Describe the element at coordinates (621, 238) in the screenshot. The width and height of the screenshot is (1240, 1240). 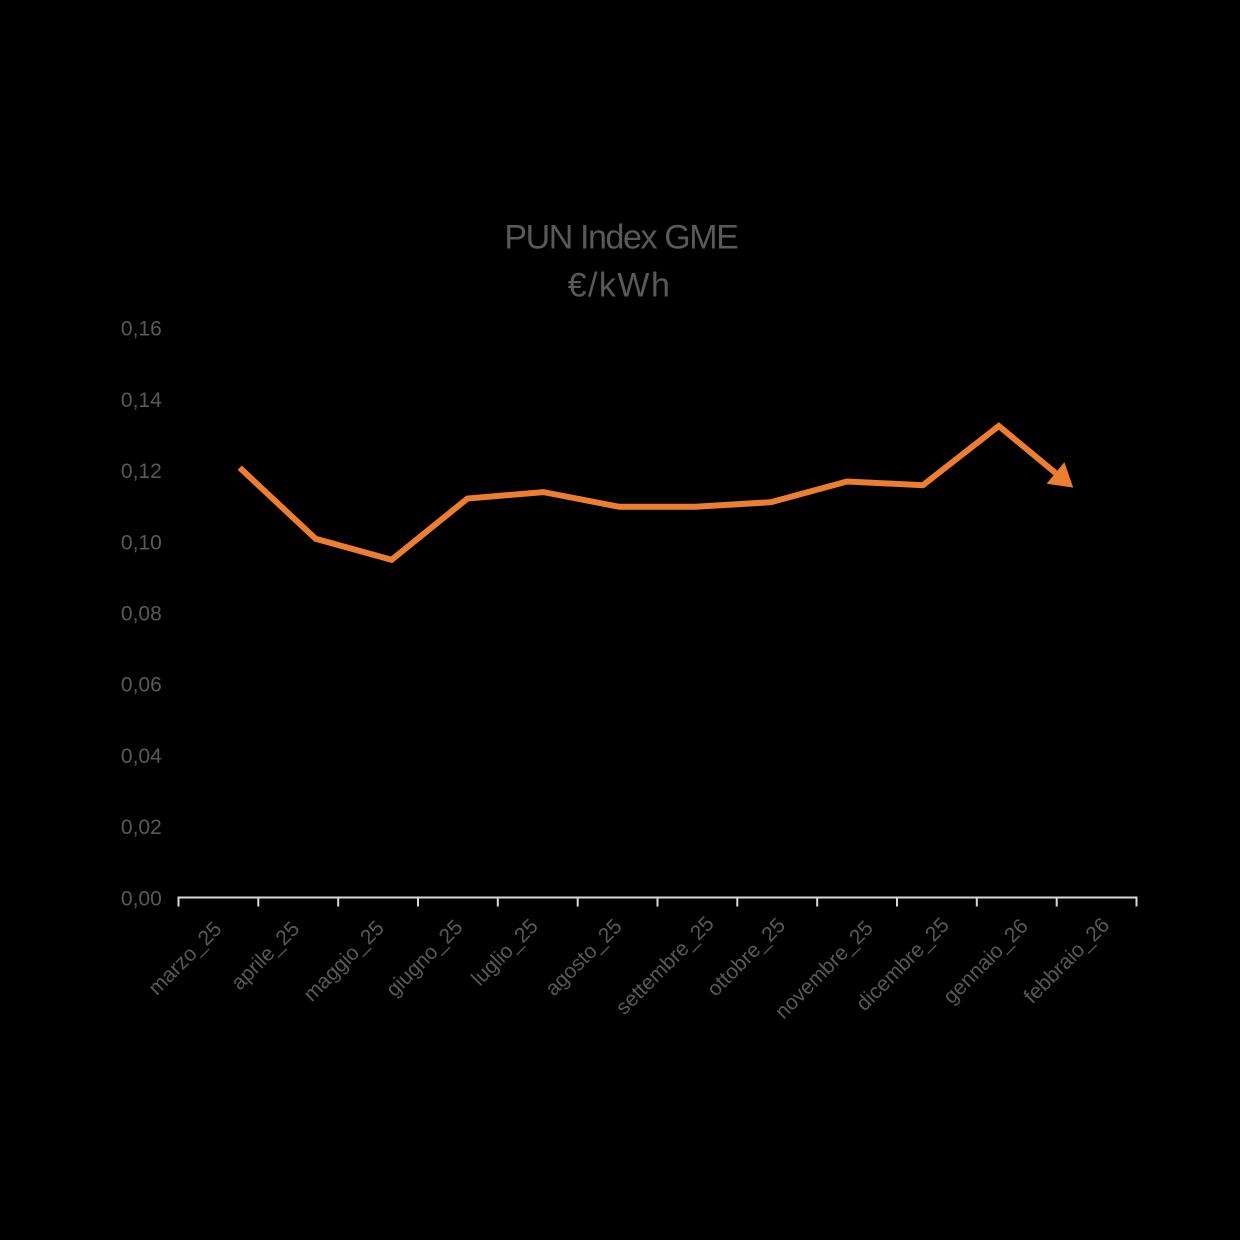
I see `svg-text: PUN Index GME` at that location.